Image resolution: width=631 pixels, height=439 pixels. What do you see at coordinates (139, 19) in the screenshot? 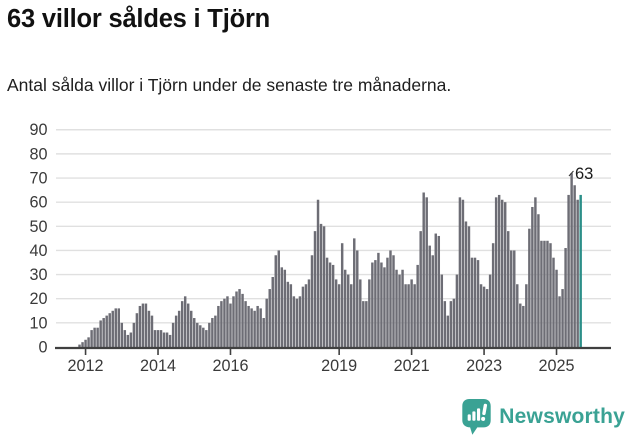
I see `chart-title: 63 villor såldes i Tjörn` at bounding box center [139, 19].